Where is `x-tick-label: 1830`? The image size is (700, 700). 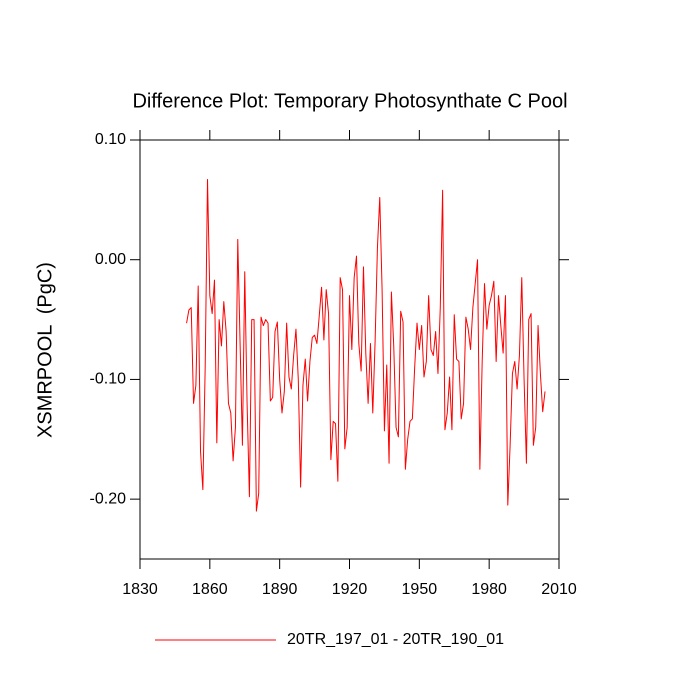 x-tick-label: 1830 is located at coordinates (140, 589).